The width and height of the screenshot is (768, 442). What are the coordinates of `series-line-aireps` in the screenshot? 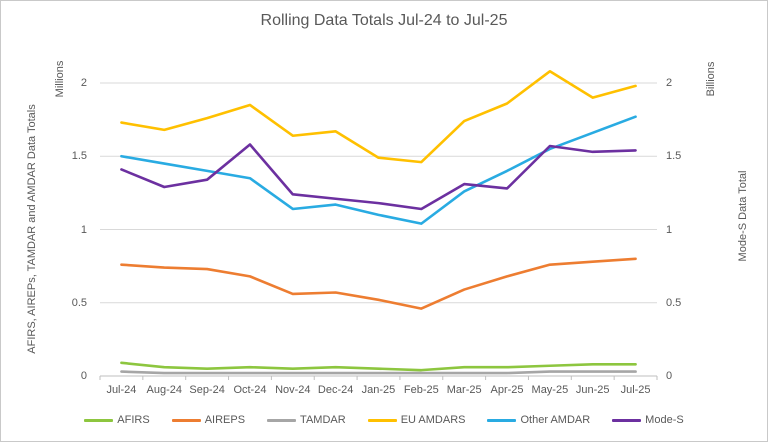 It's located at (378, 283).